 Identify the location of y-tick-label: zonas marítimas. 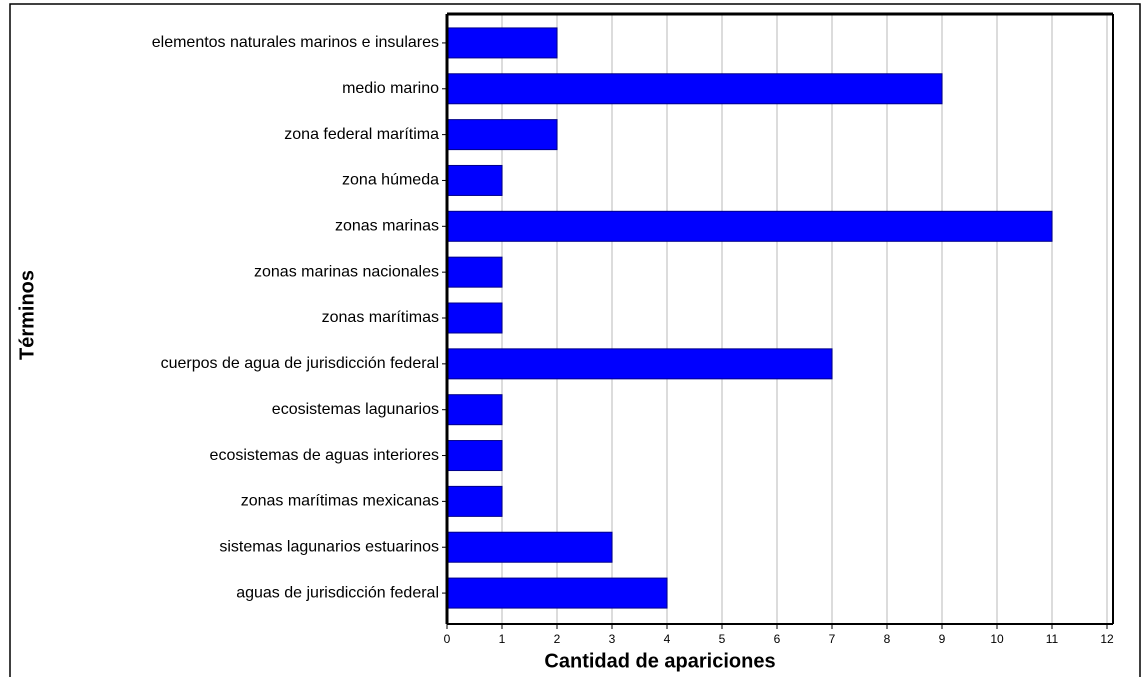
(380, 317).